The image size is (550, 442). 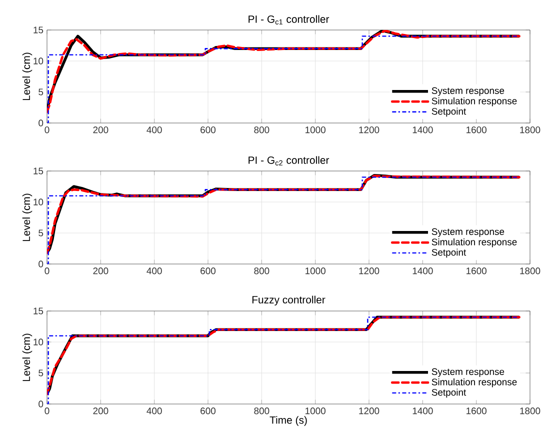 What do you see at coordinates (289, 19) in the screenshot?
I see `chart-title: PI - G$_{c1}$ controller` at bounding box center [289, 19].